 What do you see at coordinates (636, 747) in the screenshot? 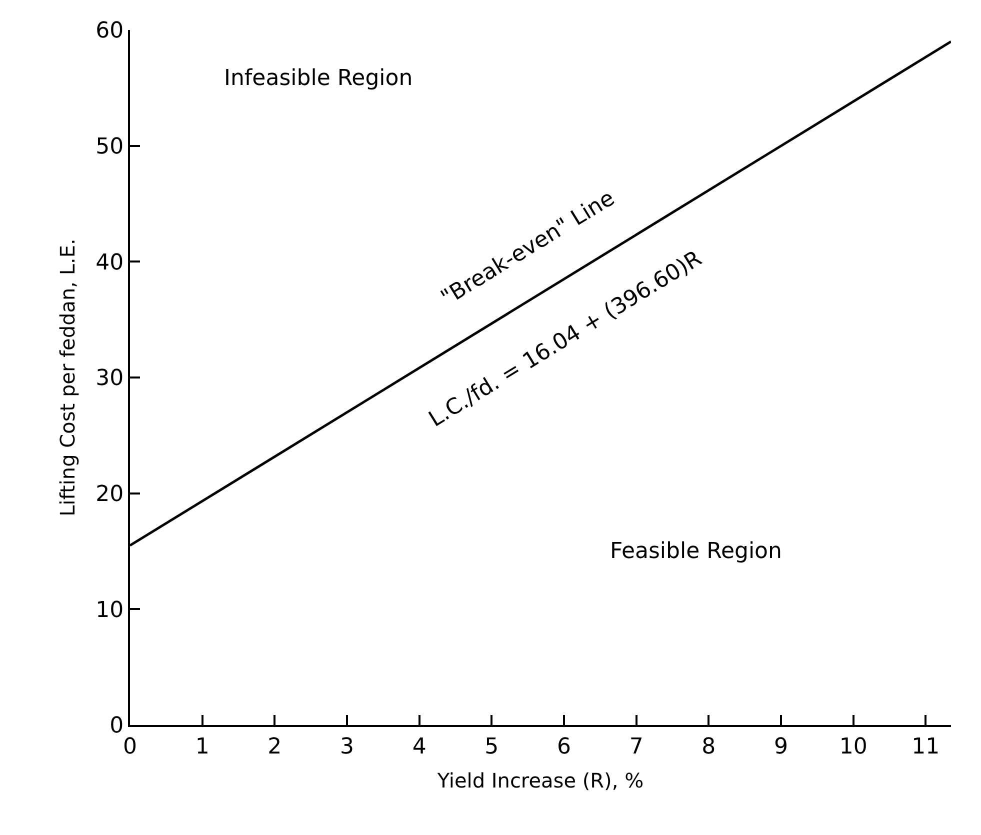
I see `x-tick-label: 7` at bounding box center [636, 747].